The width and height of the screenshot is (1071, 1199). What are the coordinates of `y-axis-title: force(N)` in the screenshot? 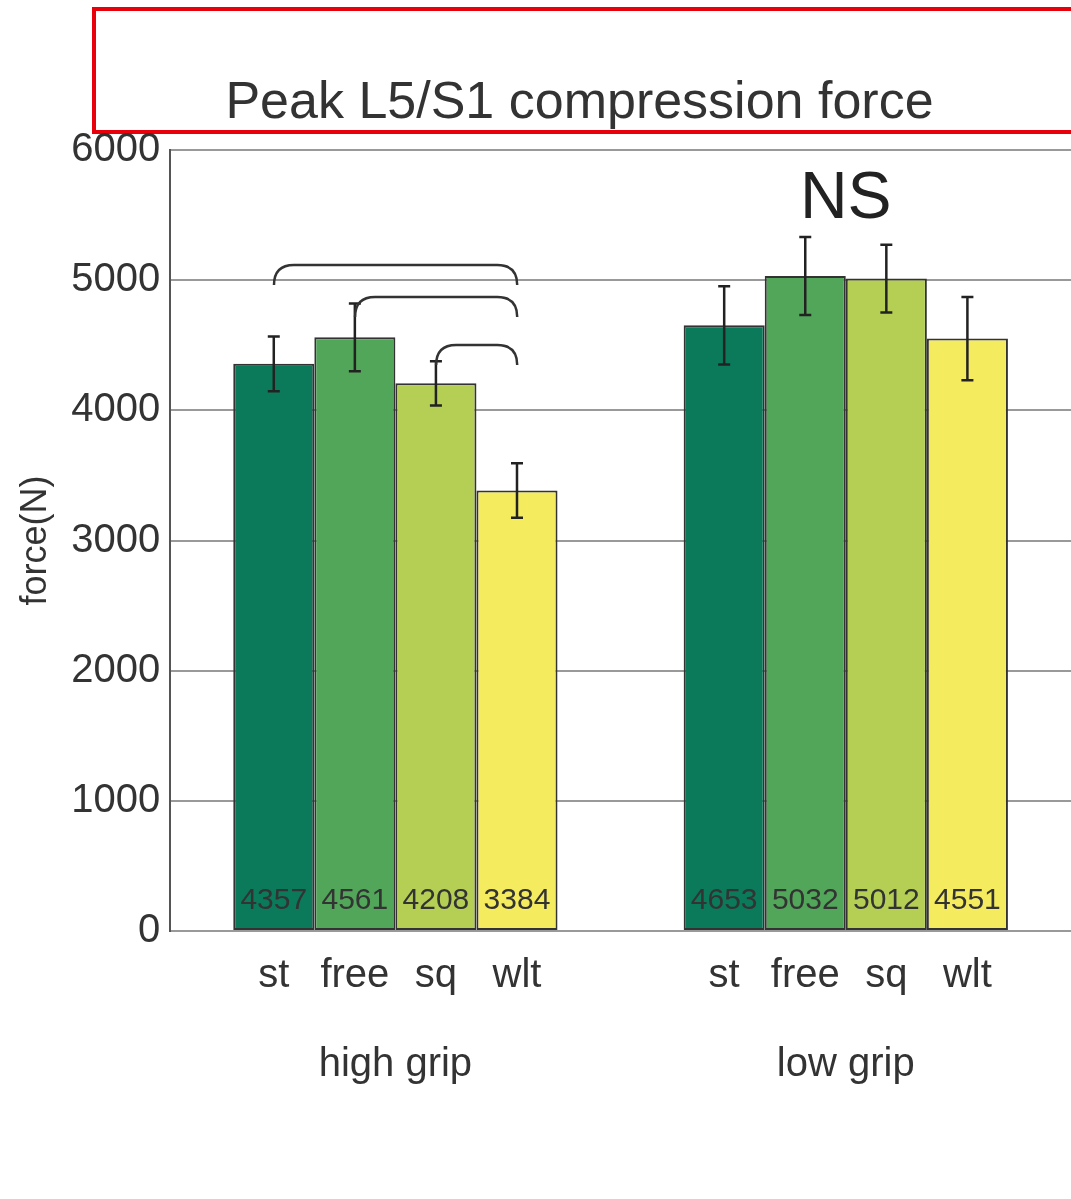 It's located at (33, 540).